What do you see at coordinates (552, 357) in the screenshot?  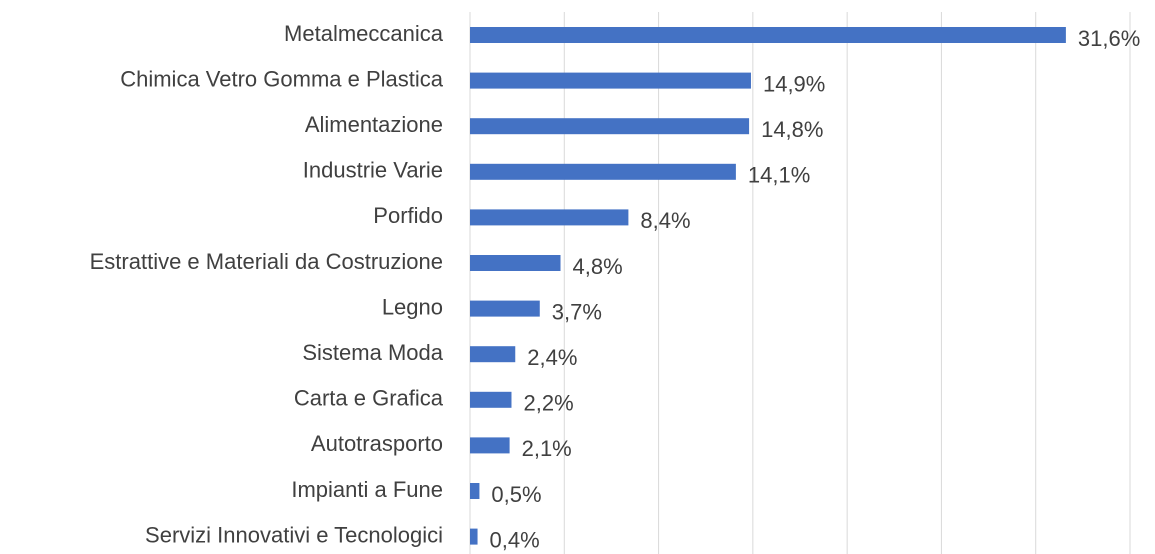 I see `data-label: 2,4%` at bounding box center [552, 357].